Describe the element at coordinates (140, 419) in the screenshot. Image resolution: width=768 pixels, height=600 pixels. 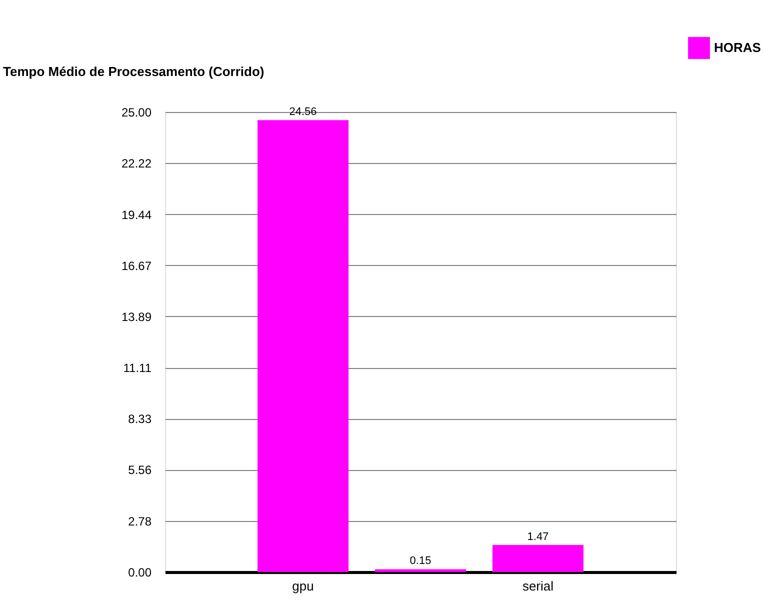
I see `y-tick-label: 8.33` at that location.